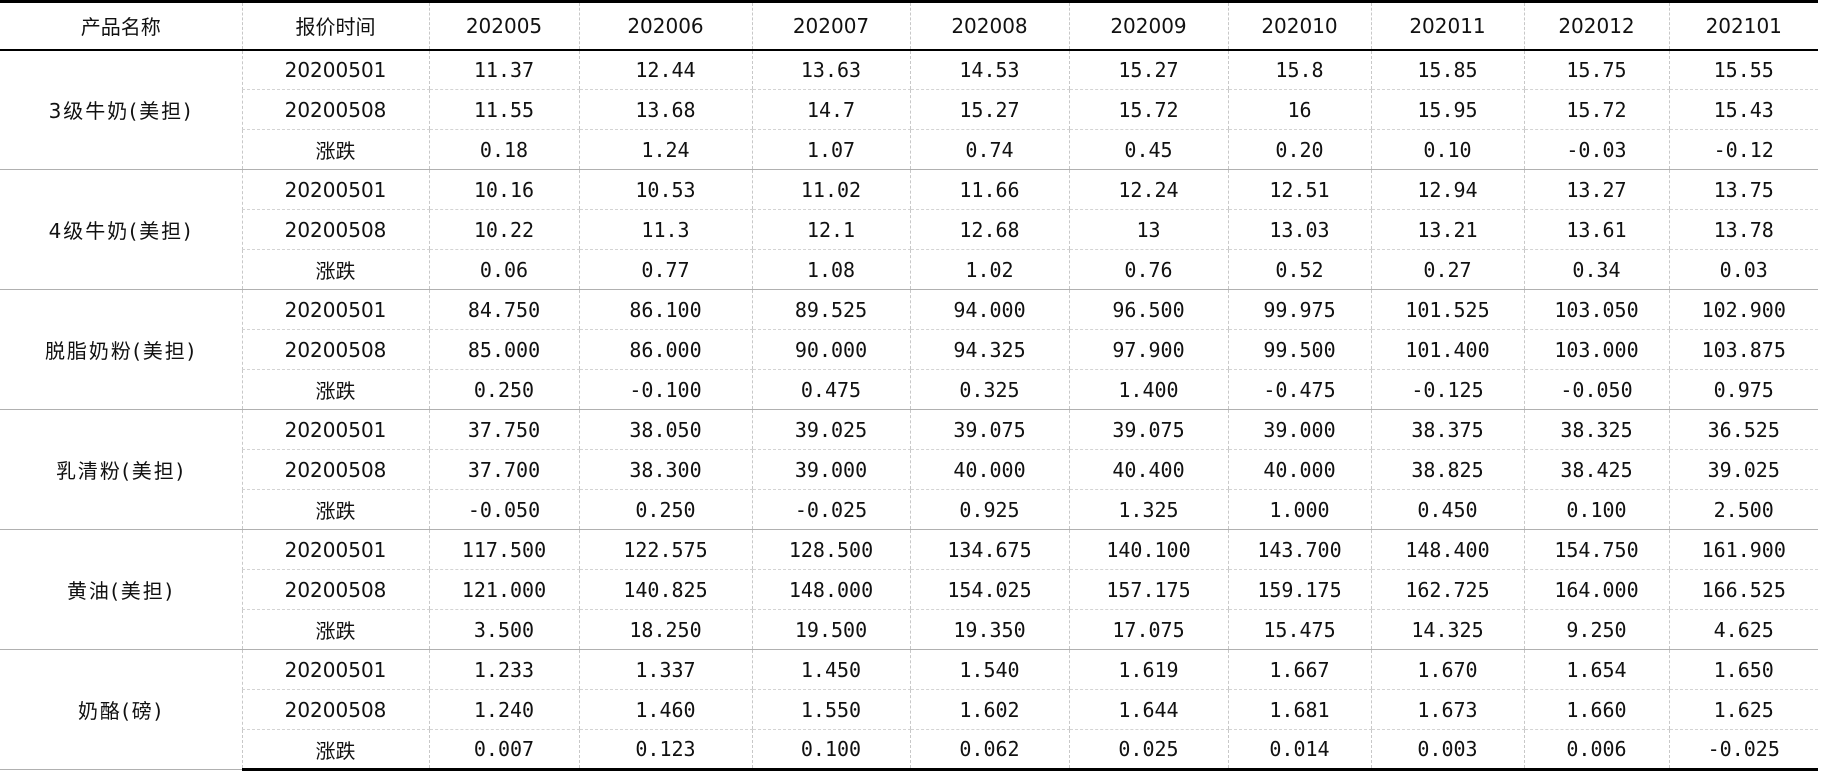  What do you see at coordinates (989, 629) in the screenshot?
I see `price-value-cell: 19.350` at bounding box center [989, 629].